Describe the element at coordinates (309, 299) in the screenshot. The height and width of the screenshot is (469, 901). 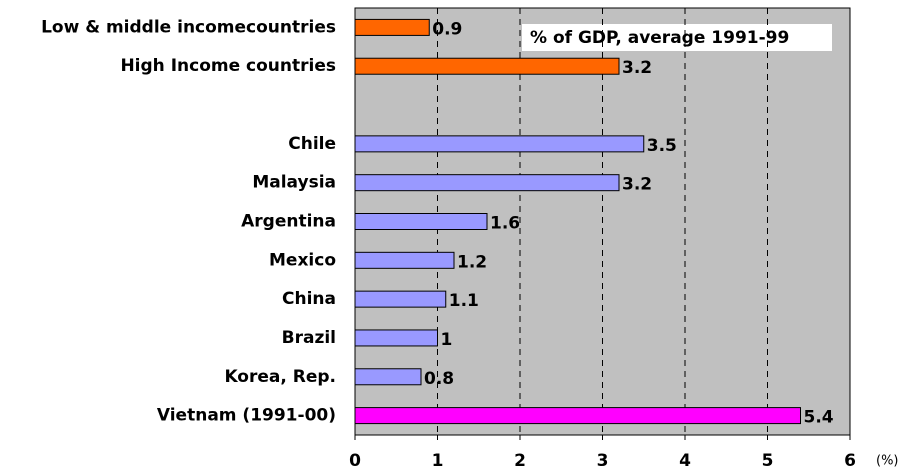
I see `y-tick-label: China` at that location.